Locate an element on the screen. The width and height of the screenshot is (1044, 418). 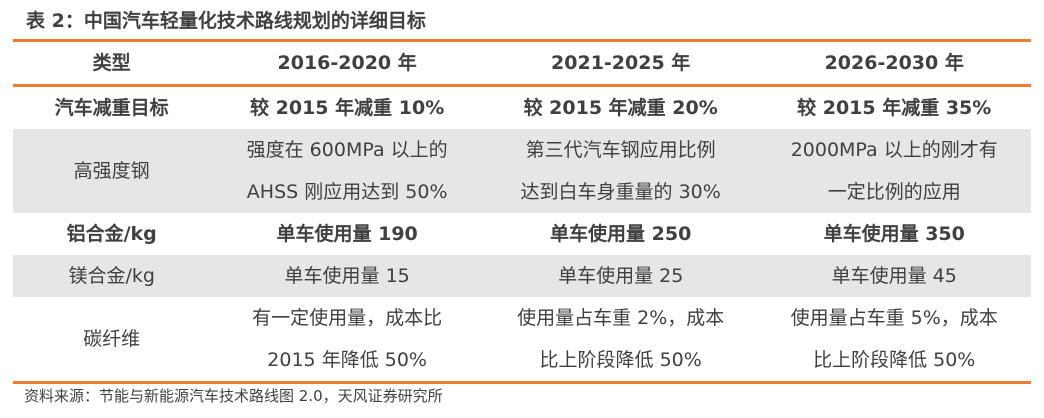
cell: 单车使用量 250 is located at coordinates (621, 234).